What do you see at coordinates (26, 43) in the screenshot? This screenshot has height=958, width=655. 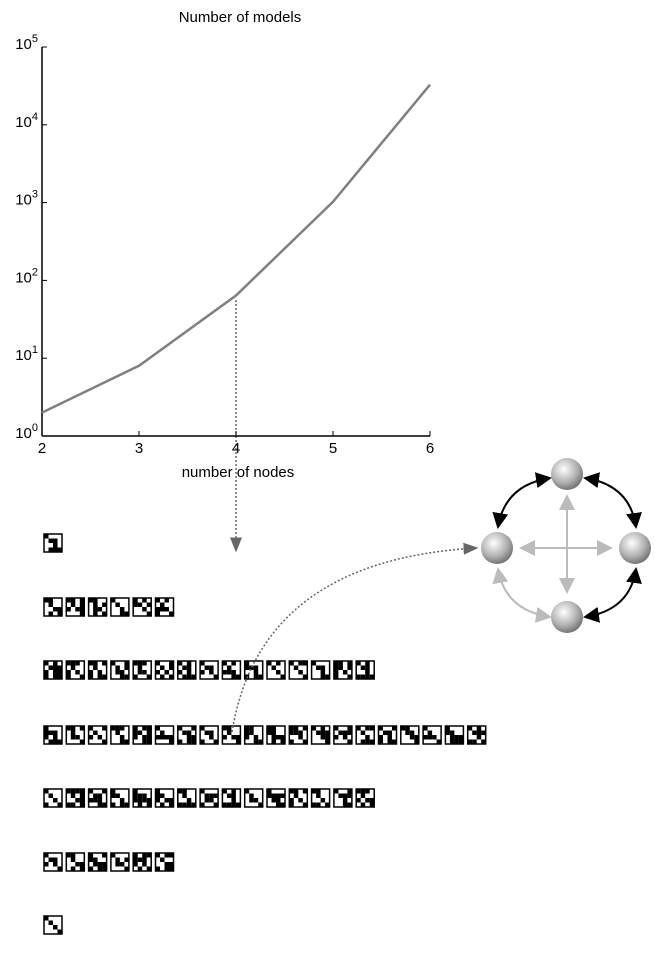 I see `y-tick-label: 10⁵` at bounding box center [26, 43].